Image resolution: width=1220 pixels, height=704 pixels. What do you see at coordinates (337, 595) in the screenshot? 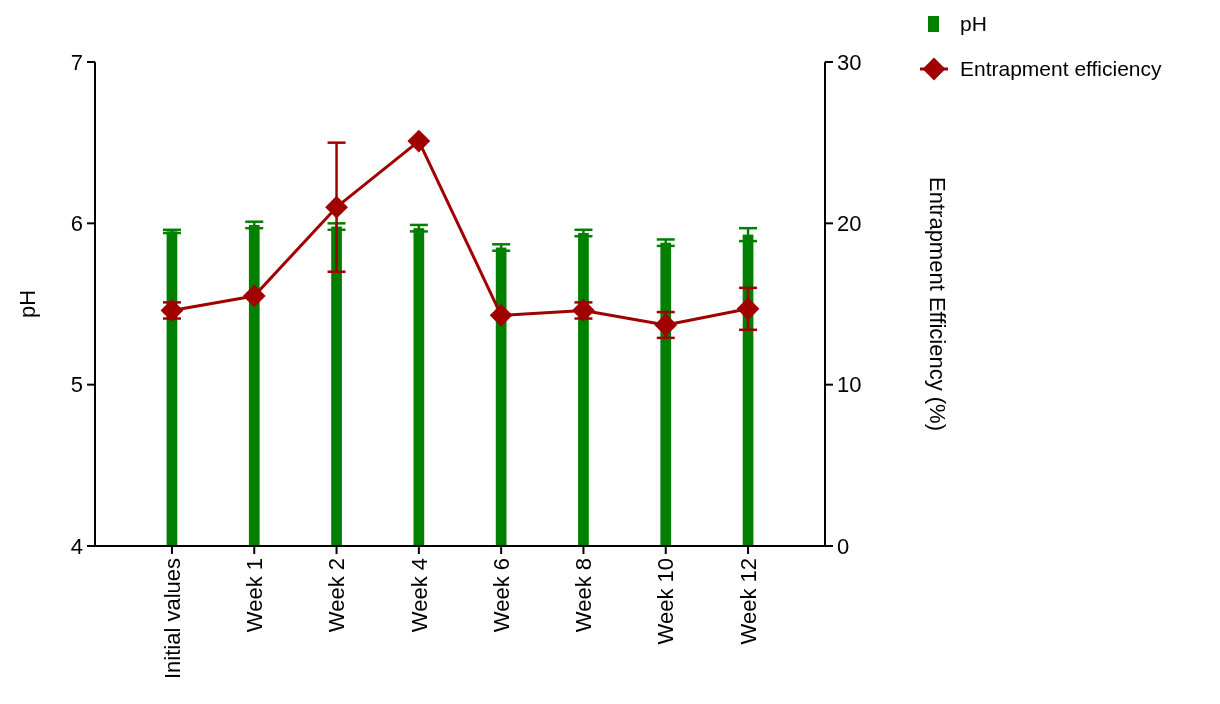
I see `x-tick-label: Week 2` at bounding box center [337, 595].